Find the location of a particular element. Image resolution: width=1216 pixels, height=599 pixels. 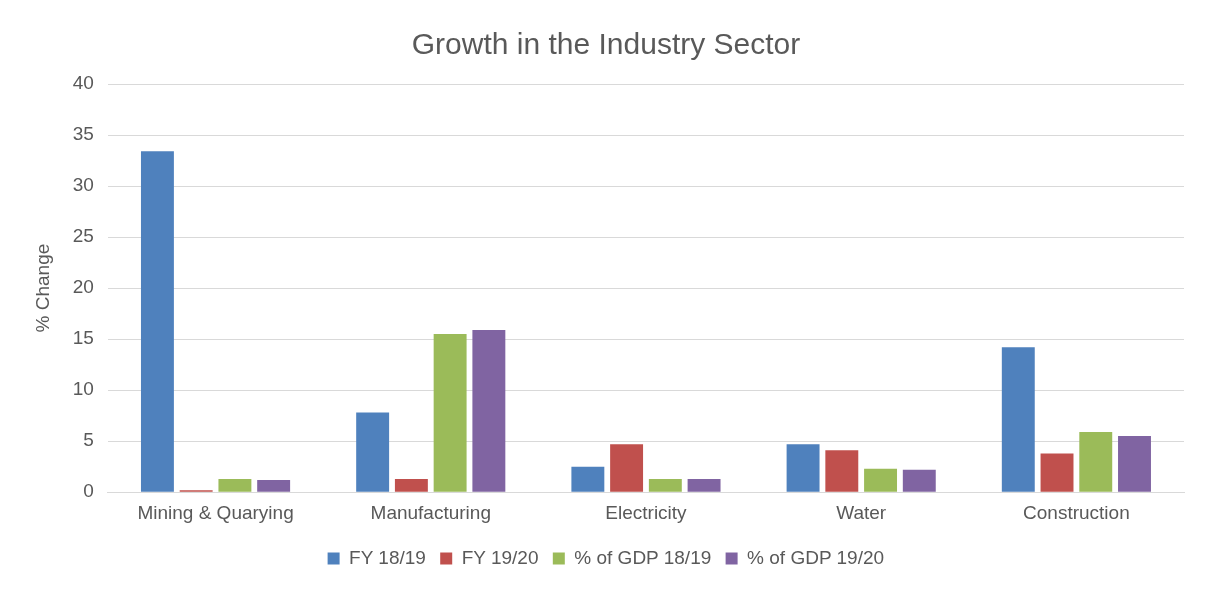

x-tick-label: Electricity is located at coordinates (646, 512).